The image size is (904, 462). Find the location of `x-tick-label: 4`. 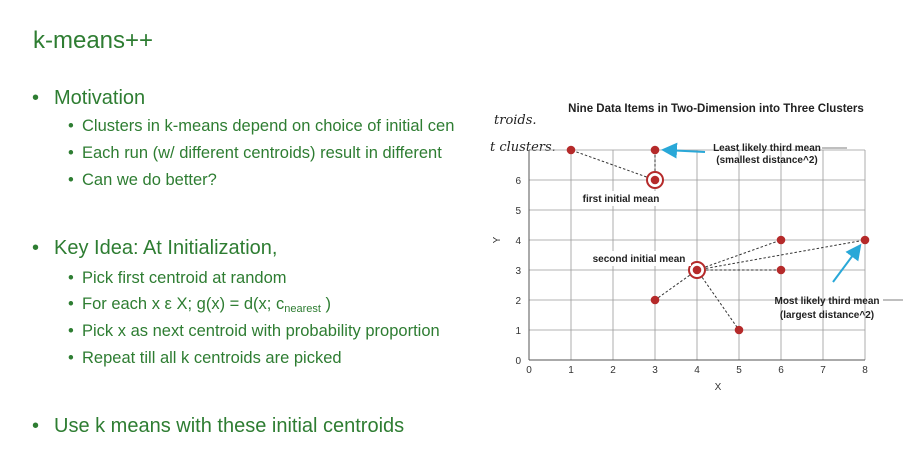

x-tick-label: 4 is located at coordinates (697, 370).